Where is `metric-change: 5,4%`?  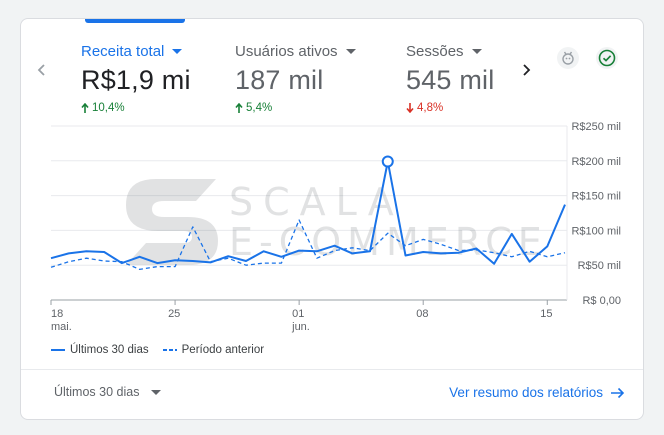
metric-change: 5,4% is located at coordinates (295, 108).